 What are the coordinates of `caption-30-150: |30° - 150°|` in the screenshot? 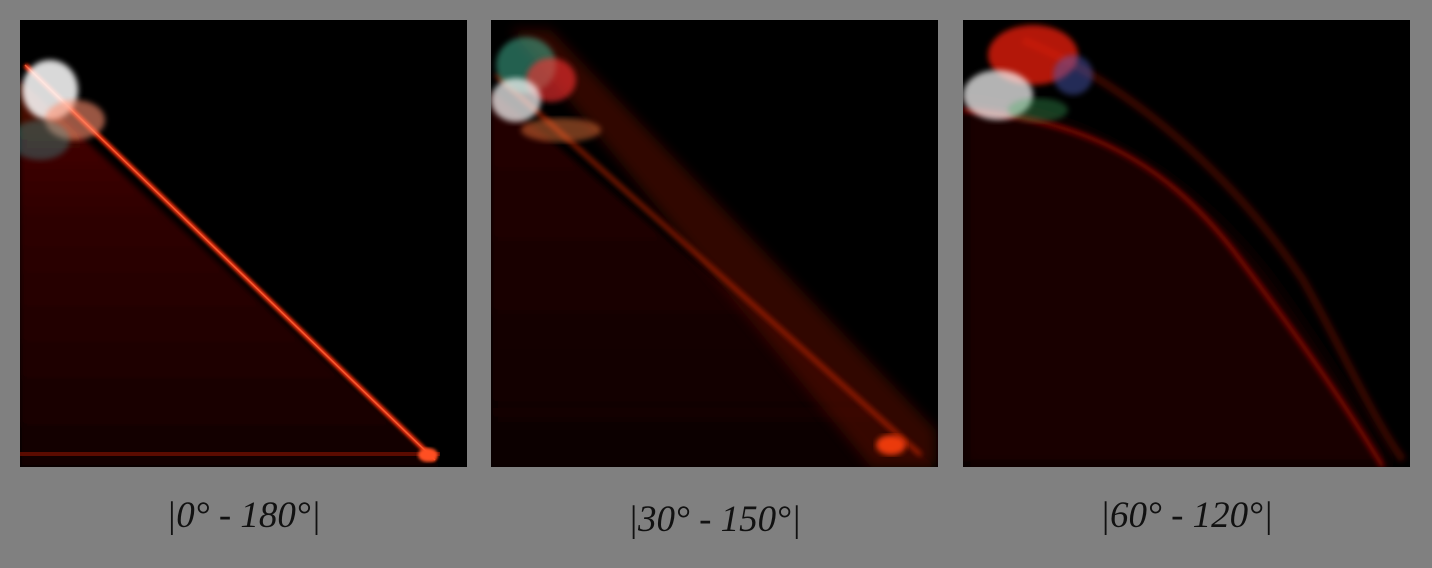 It's located at (714, 519).